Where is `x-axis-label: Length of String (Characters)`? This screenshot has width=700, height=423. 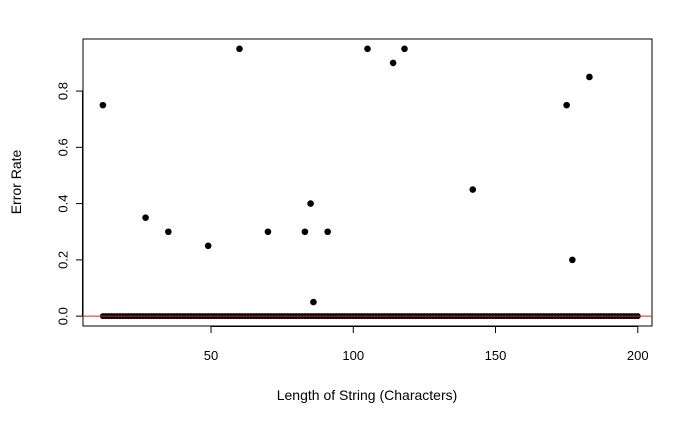 x-axis-label: Length of String (Characters) is located at coordinates (367, 395).